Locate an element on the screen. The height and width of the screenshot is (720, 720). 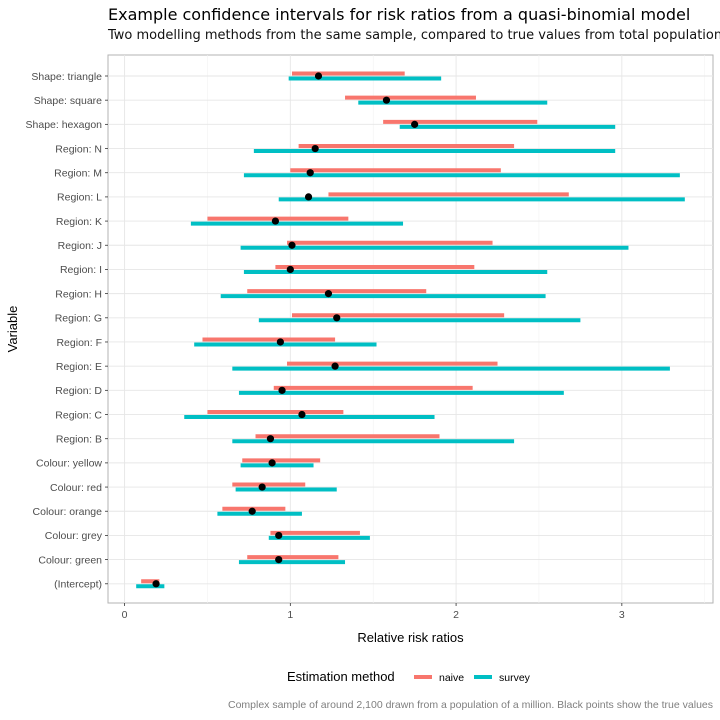
y-tick-label: Region: B is located at coordinates (79, 440).